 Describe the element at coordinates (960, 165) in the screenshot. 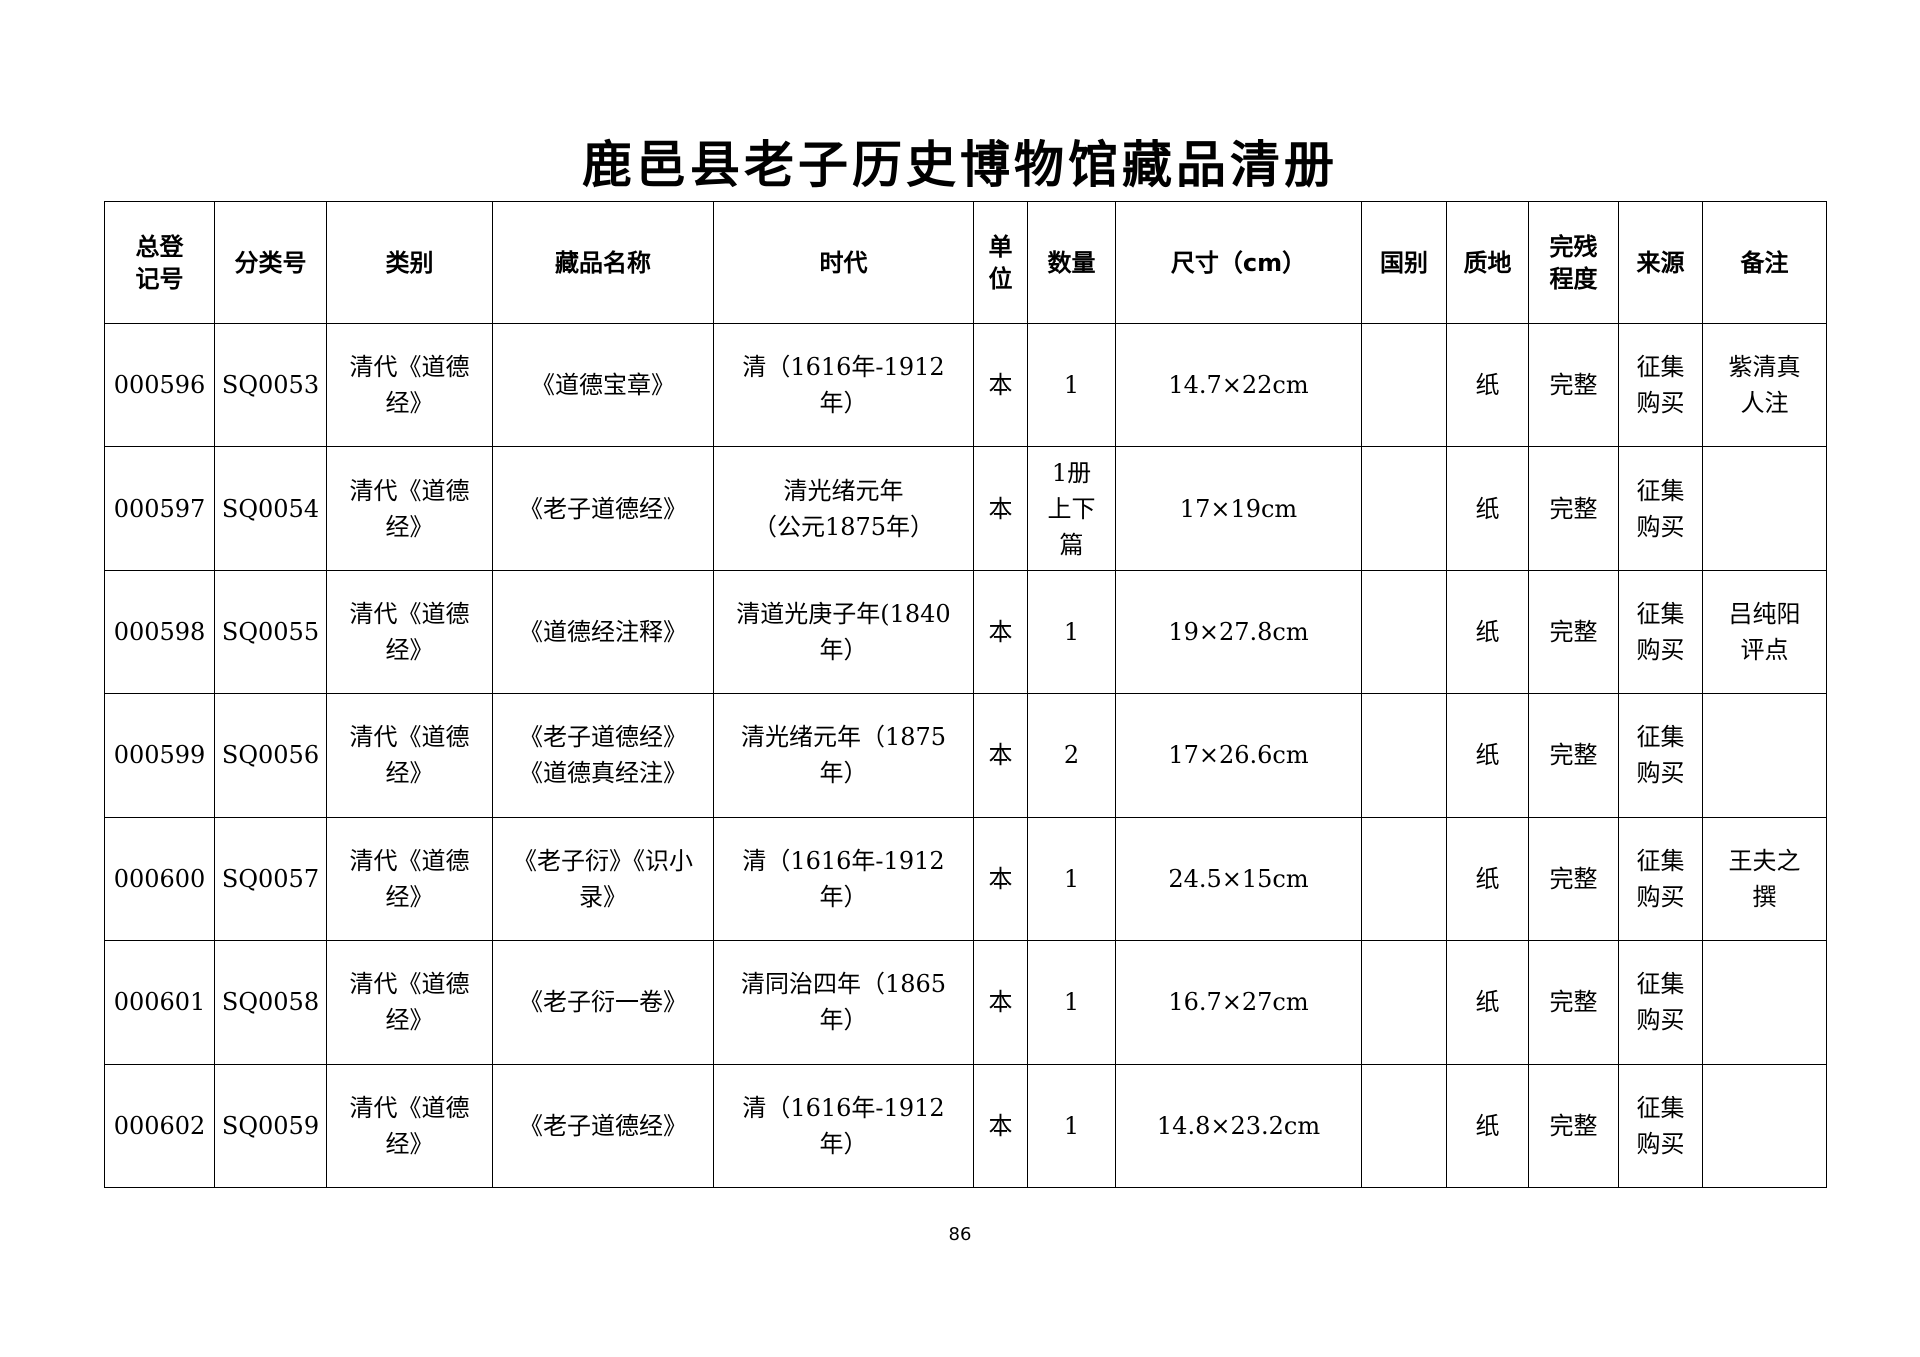

I see `page-title: 鹿邑县老子历史博物馆藏品清册` at that location.